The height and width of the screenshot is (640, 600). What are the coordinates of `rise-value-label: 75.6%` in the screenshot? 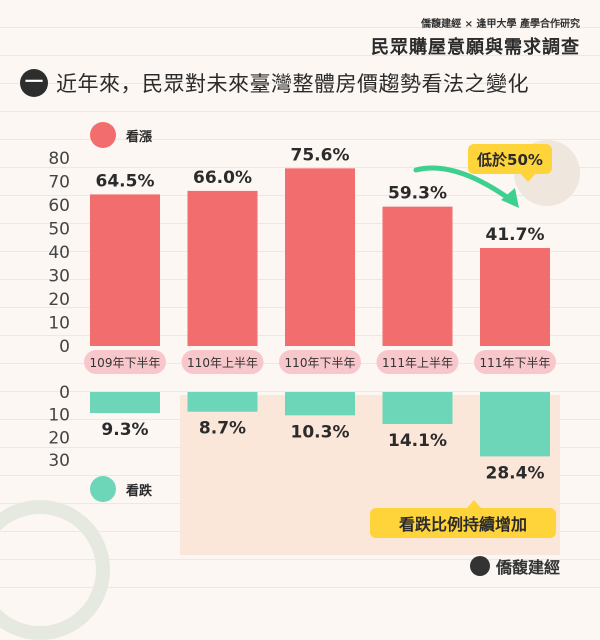 It's located at (320, 155).